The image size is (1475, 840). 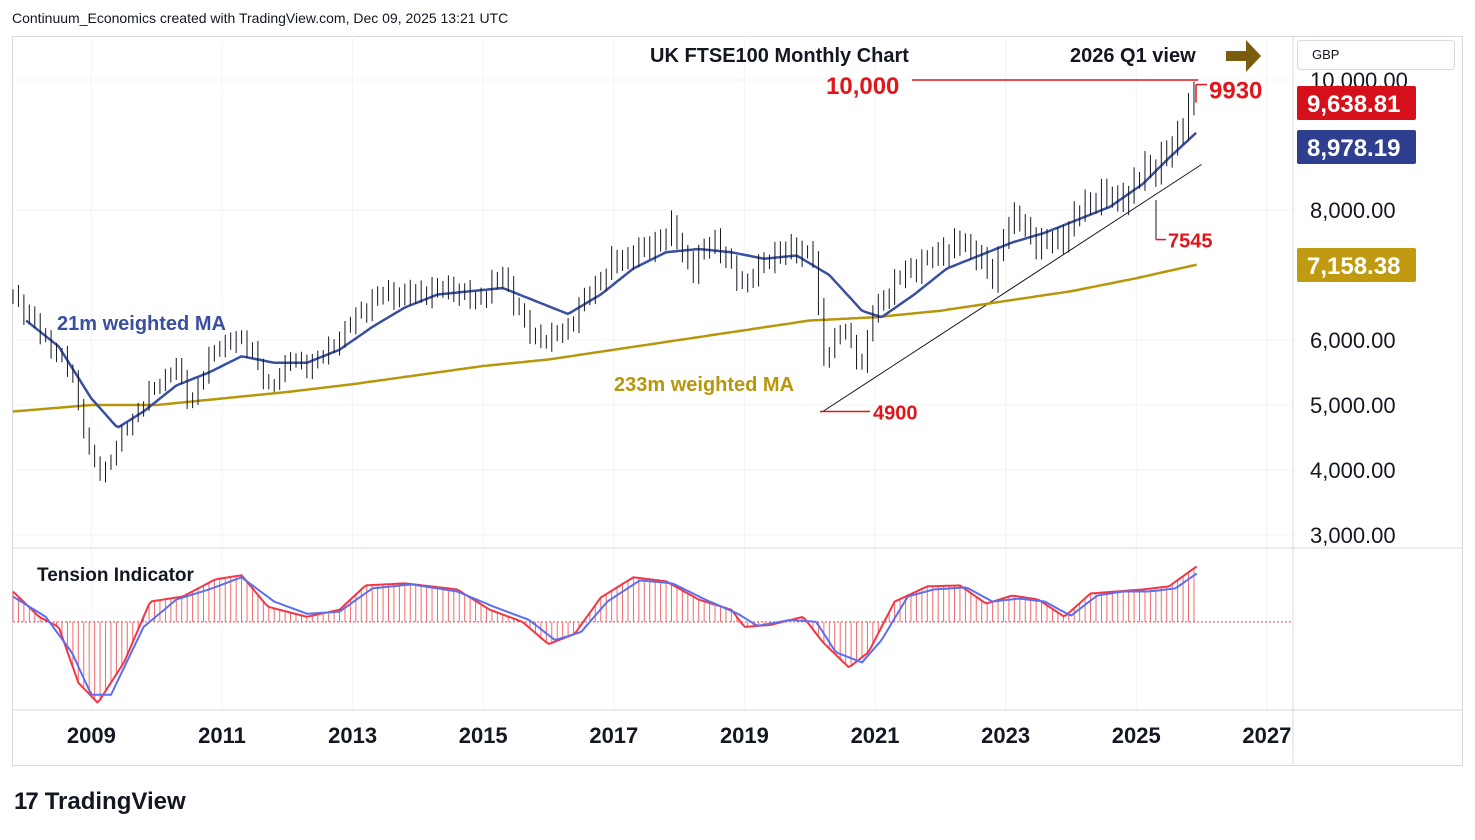 I want to click on x-tick-label: 2009, so click(x=91, y=735).